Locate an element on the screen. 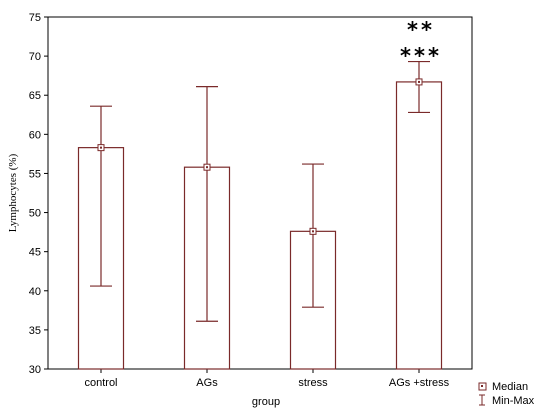 This screenshot has height=415, width=550. legend-label: Min-Max is located at coordinates (513, 401).